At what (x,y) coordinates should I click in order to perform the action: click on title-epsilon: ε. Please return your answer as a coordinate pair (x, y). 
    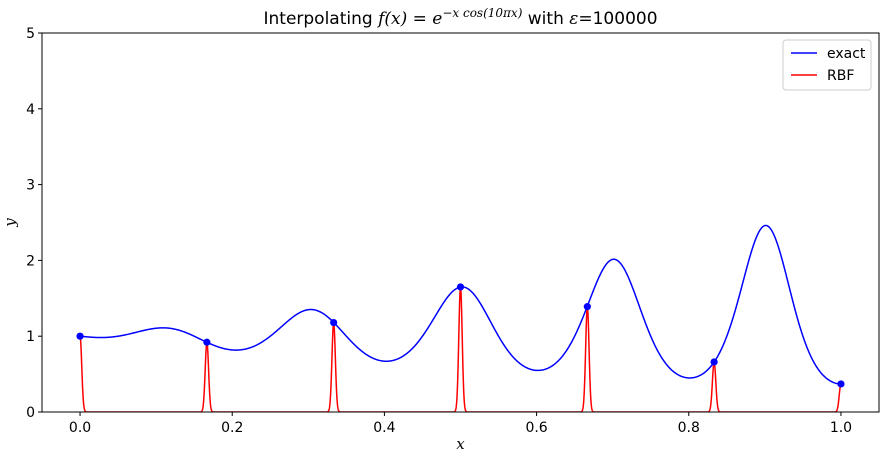
    Looking at the image, I should click on (573, 19).